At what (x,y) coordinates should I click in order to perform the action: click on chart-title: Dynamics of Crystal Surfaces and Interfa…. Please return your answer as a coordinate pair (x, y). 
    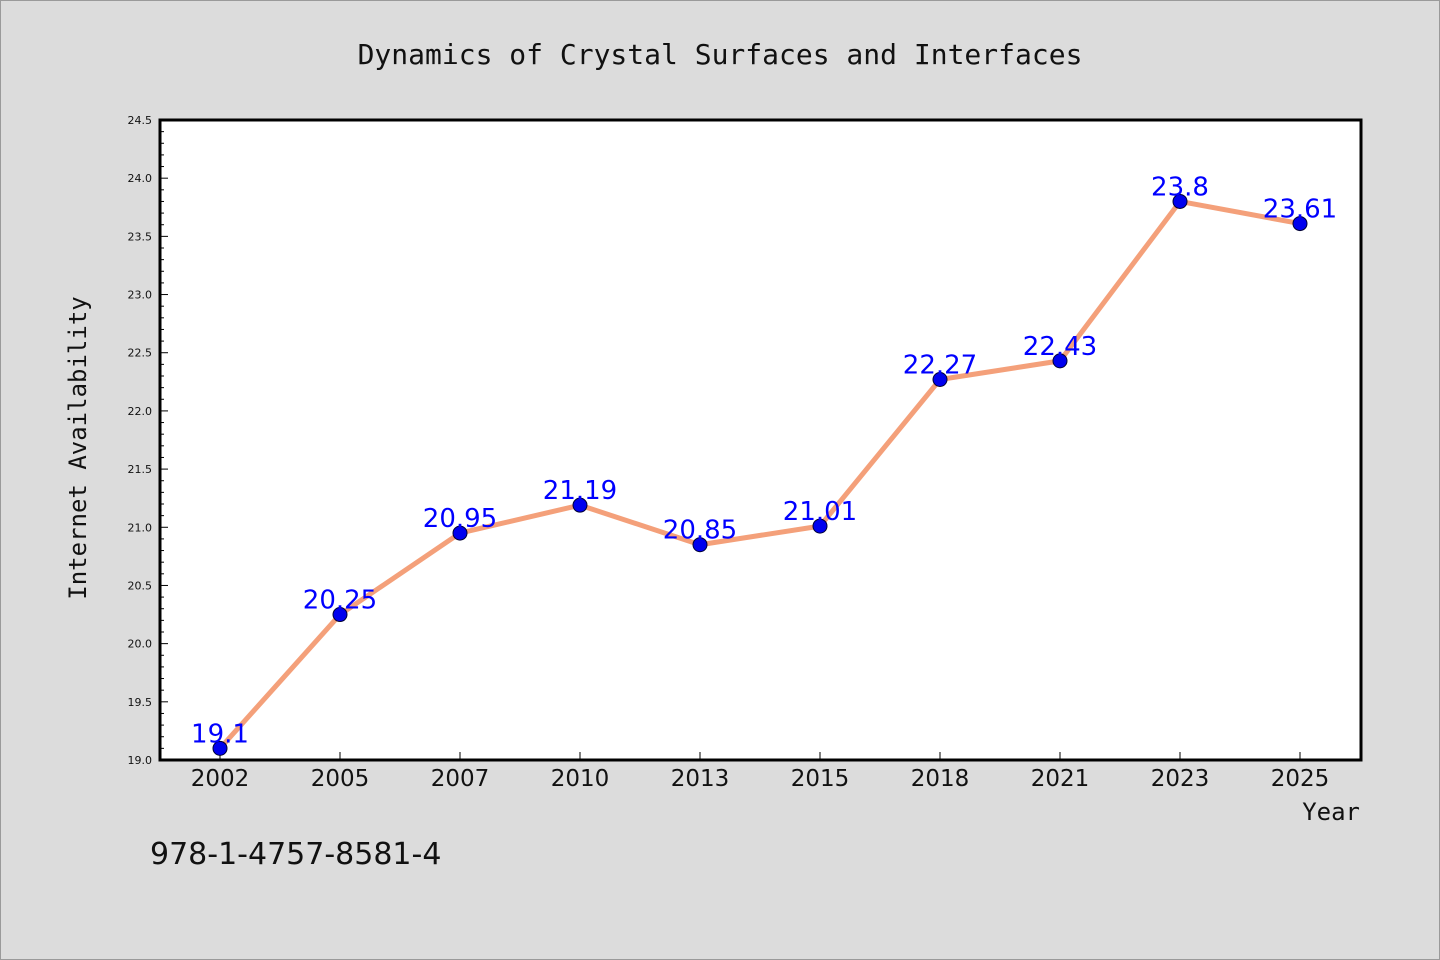
    Looking at the image, I should click on (720, 54).